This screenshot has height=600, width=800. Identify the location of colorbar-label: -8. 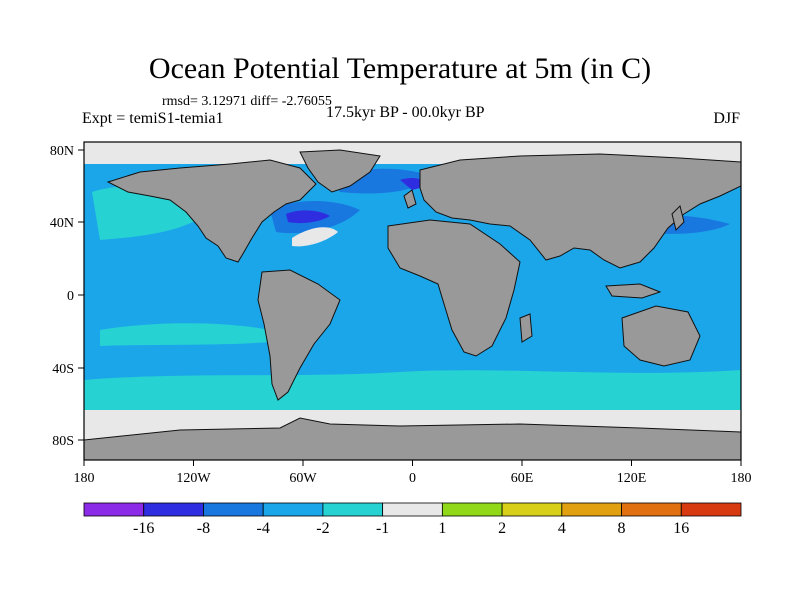
(203, 528).